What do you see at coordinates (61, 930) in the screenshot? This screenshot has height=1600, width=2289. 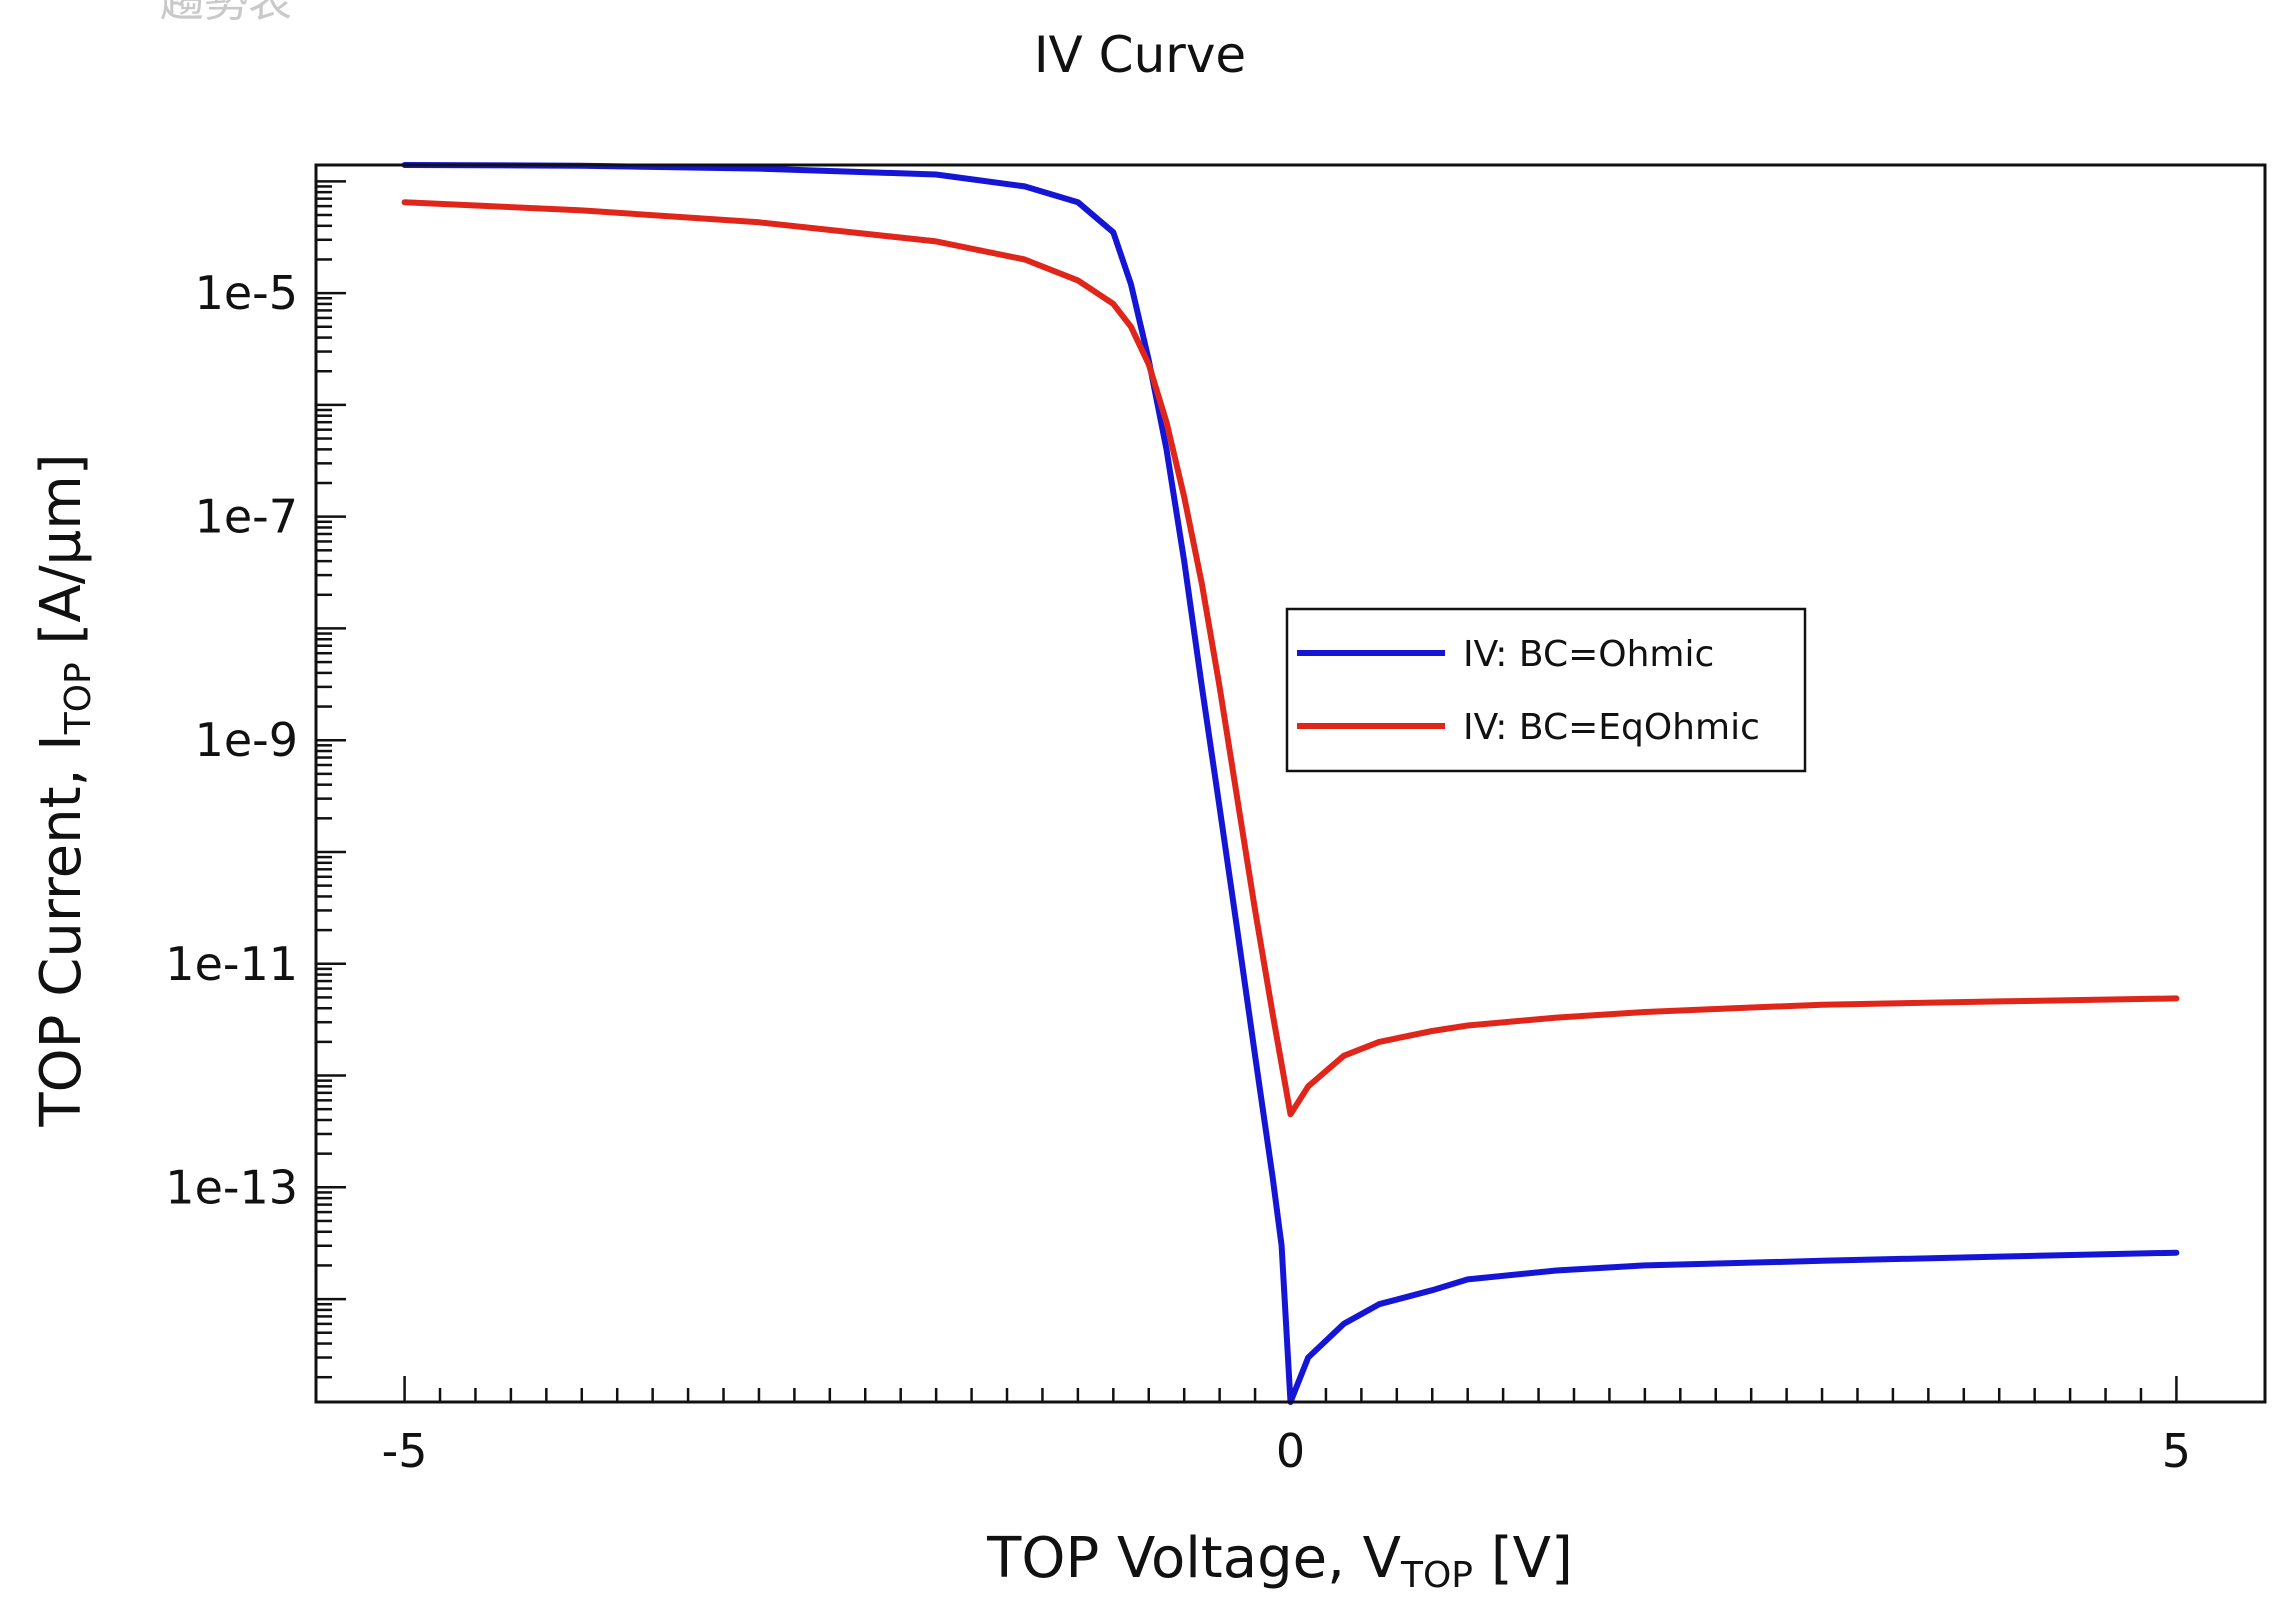 I see `y-axis-label-main: TOP Current, I` at bounding box center [61, 930].